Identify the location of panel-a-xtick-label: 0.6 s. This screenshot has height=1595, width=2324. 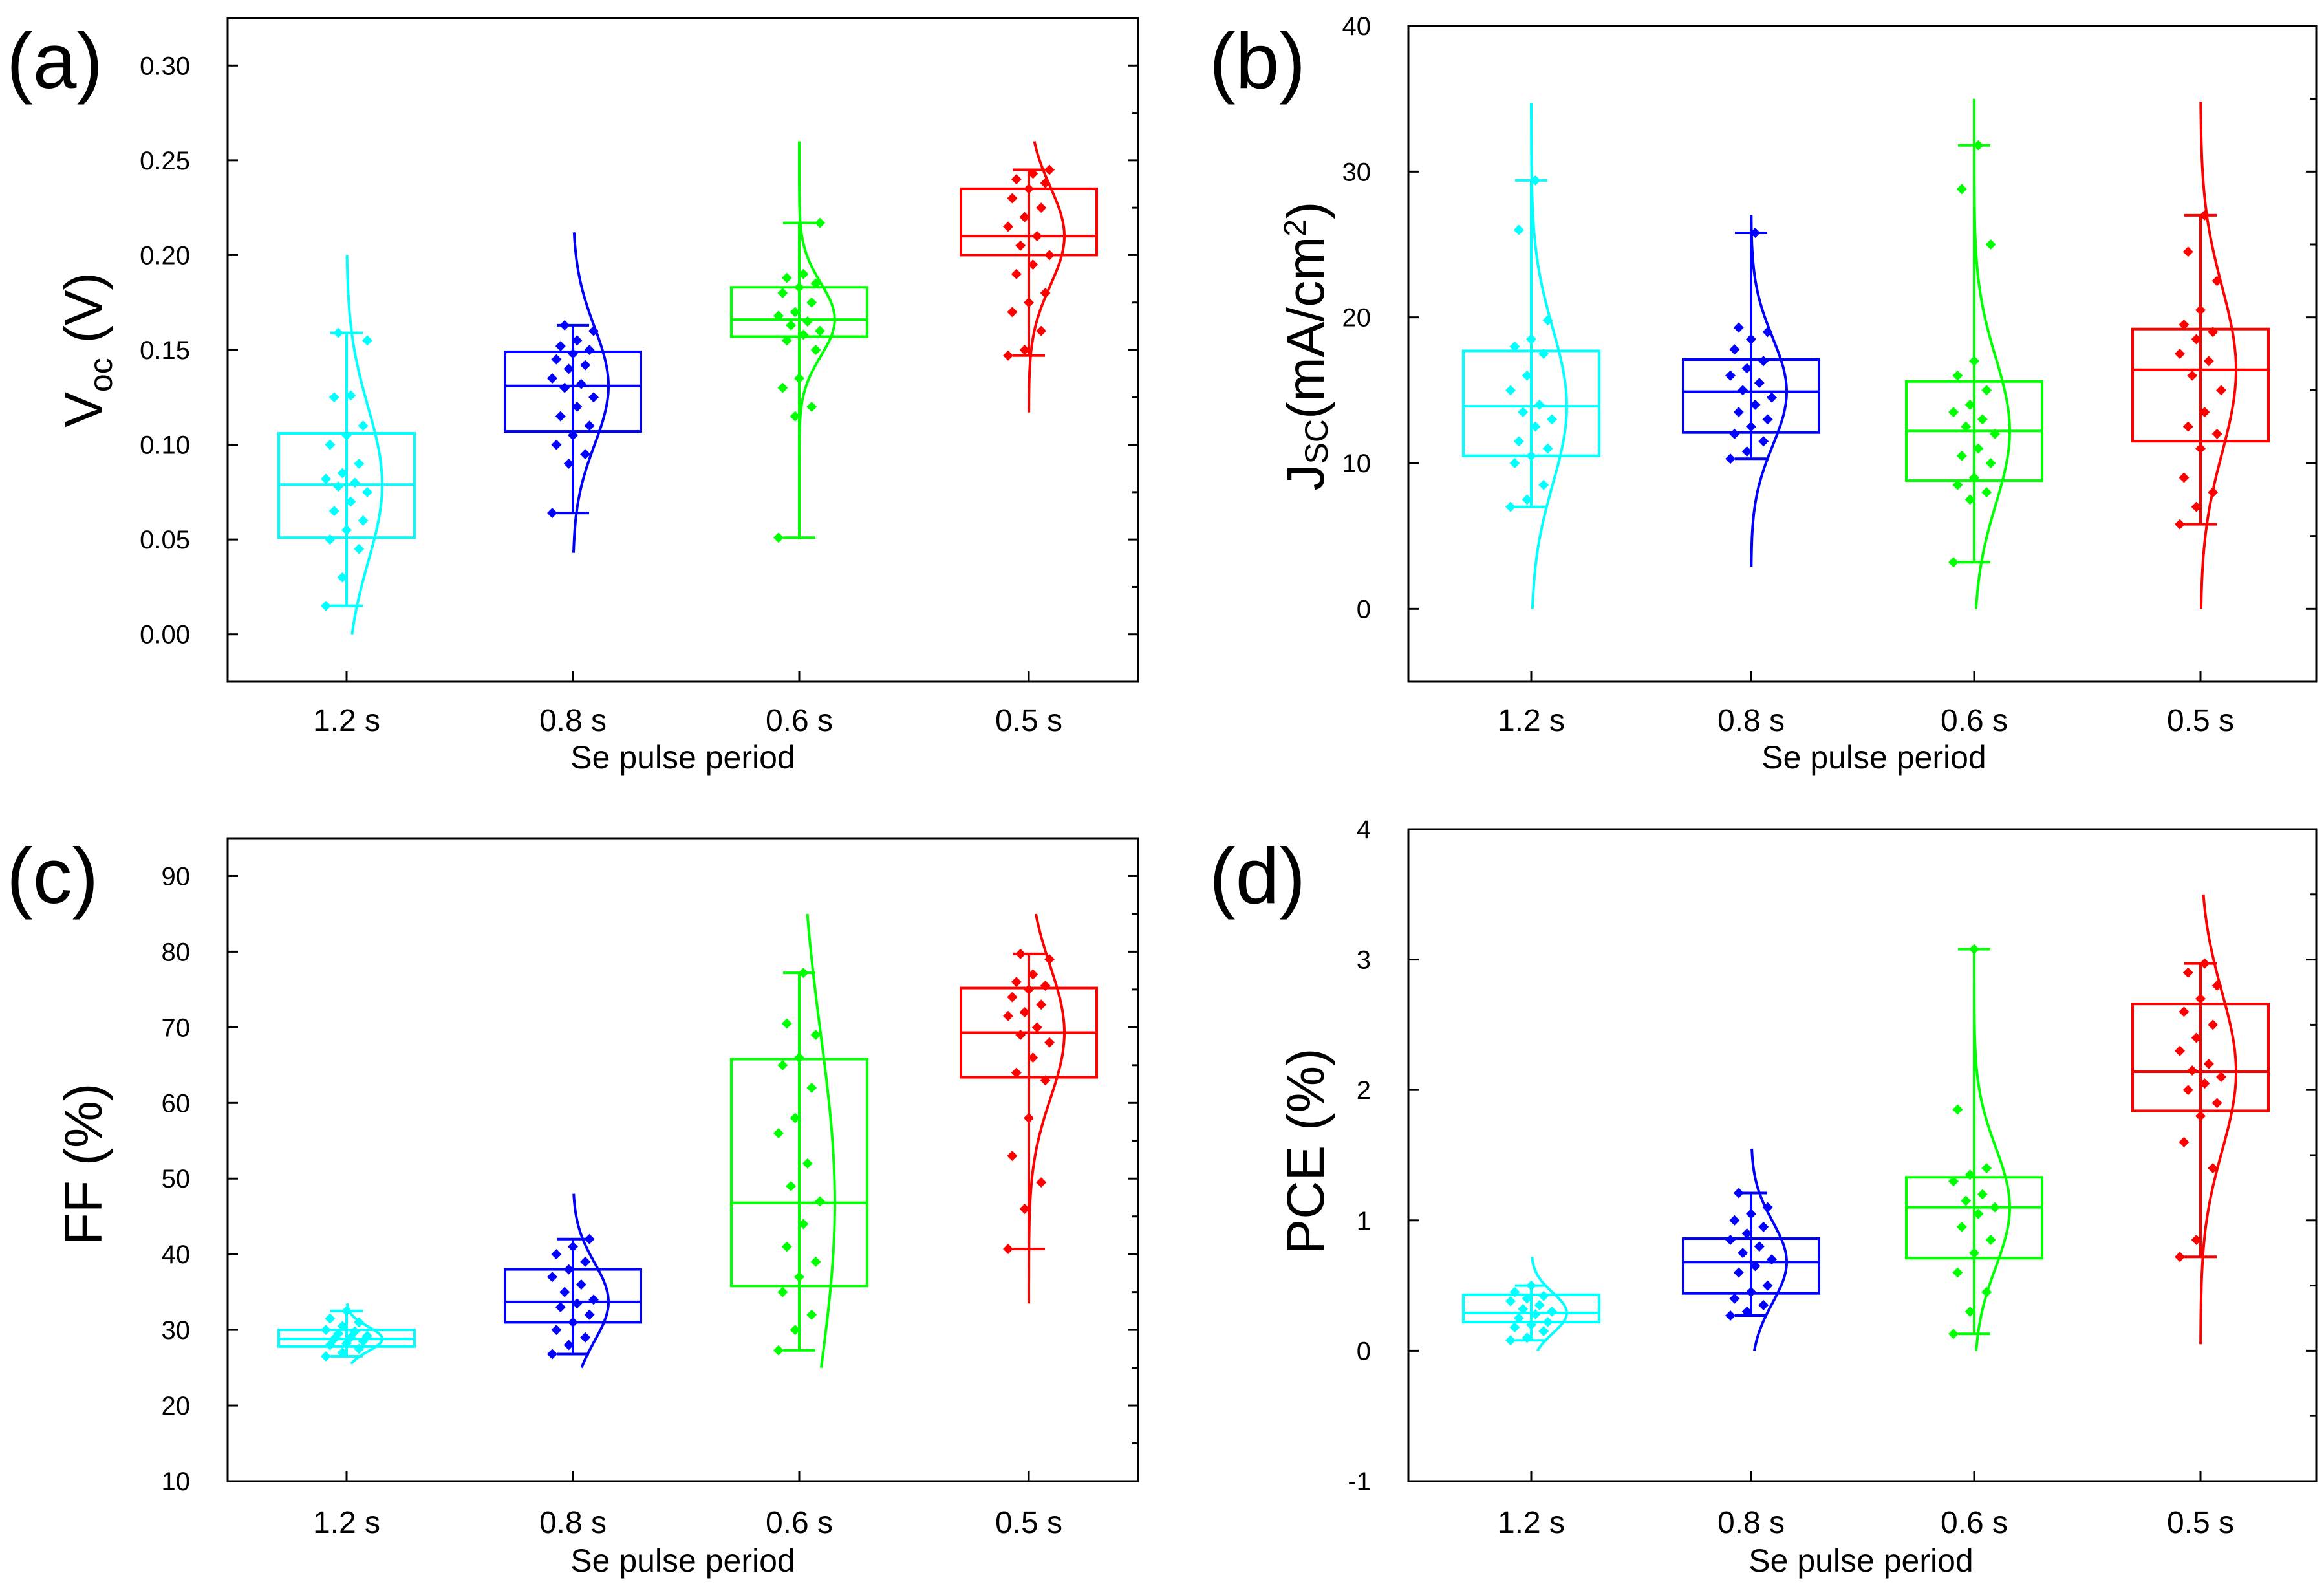
(800, 721).